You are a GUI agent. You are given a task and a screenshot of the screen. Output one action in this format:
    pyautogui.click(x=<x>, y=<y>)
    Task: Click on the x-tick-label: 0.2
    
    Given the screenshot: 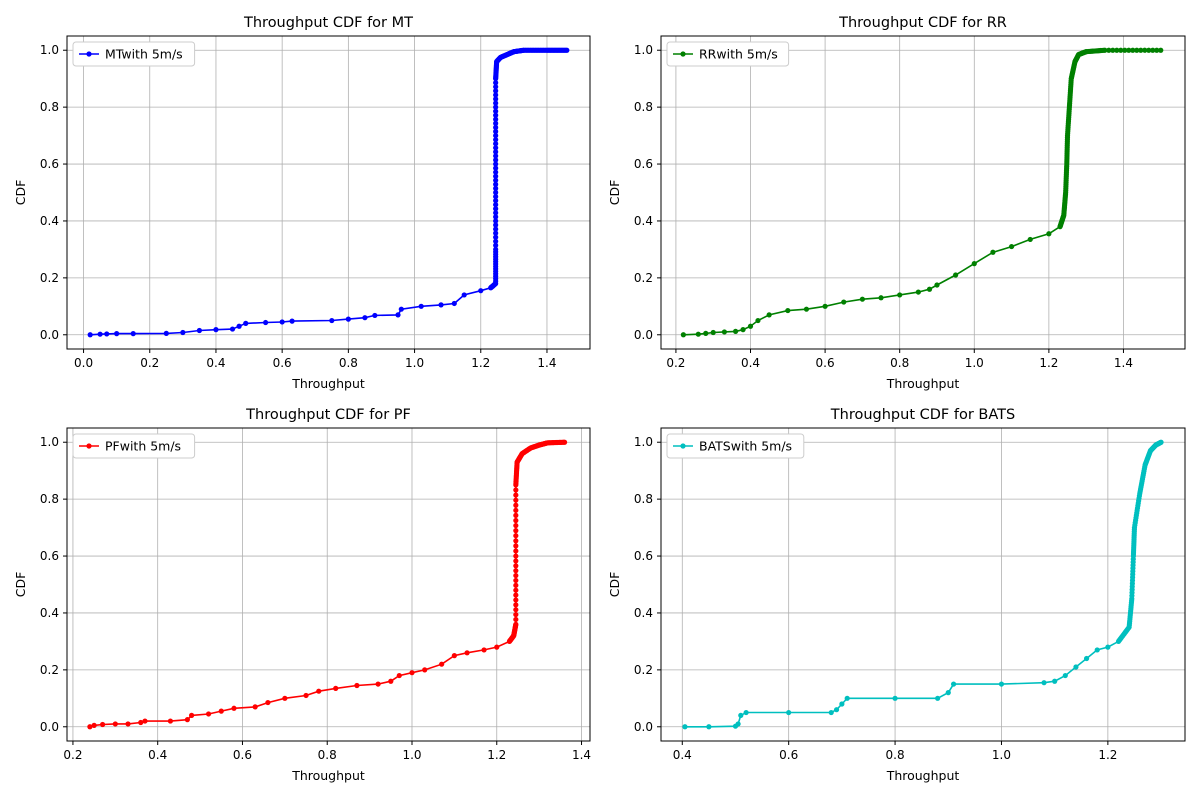 What is the action you would take?
    pyautogui.click(x=72, y=755)
    